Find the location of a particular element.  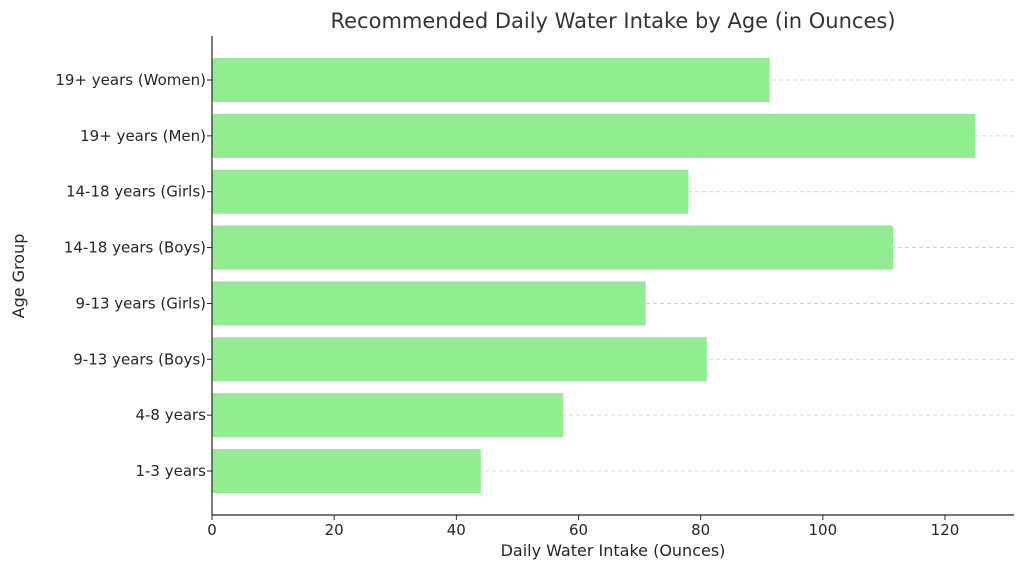

y-tick-label: 1-3 years is located at coordinates (170, 471).